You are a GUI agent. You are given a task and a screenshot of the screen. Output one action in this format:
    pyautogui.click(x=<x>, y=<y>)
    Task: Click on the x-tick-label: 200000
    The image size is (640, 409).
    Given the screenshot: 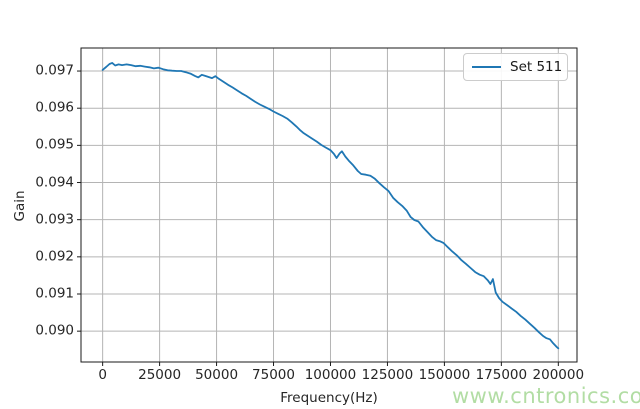 What is the action you would take?
    pyautogui.click(x=558, y=375)
    